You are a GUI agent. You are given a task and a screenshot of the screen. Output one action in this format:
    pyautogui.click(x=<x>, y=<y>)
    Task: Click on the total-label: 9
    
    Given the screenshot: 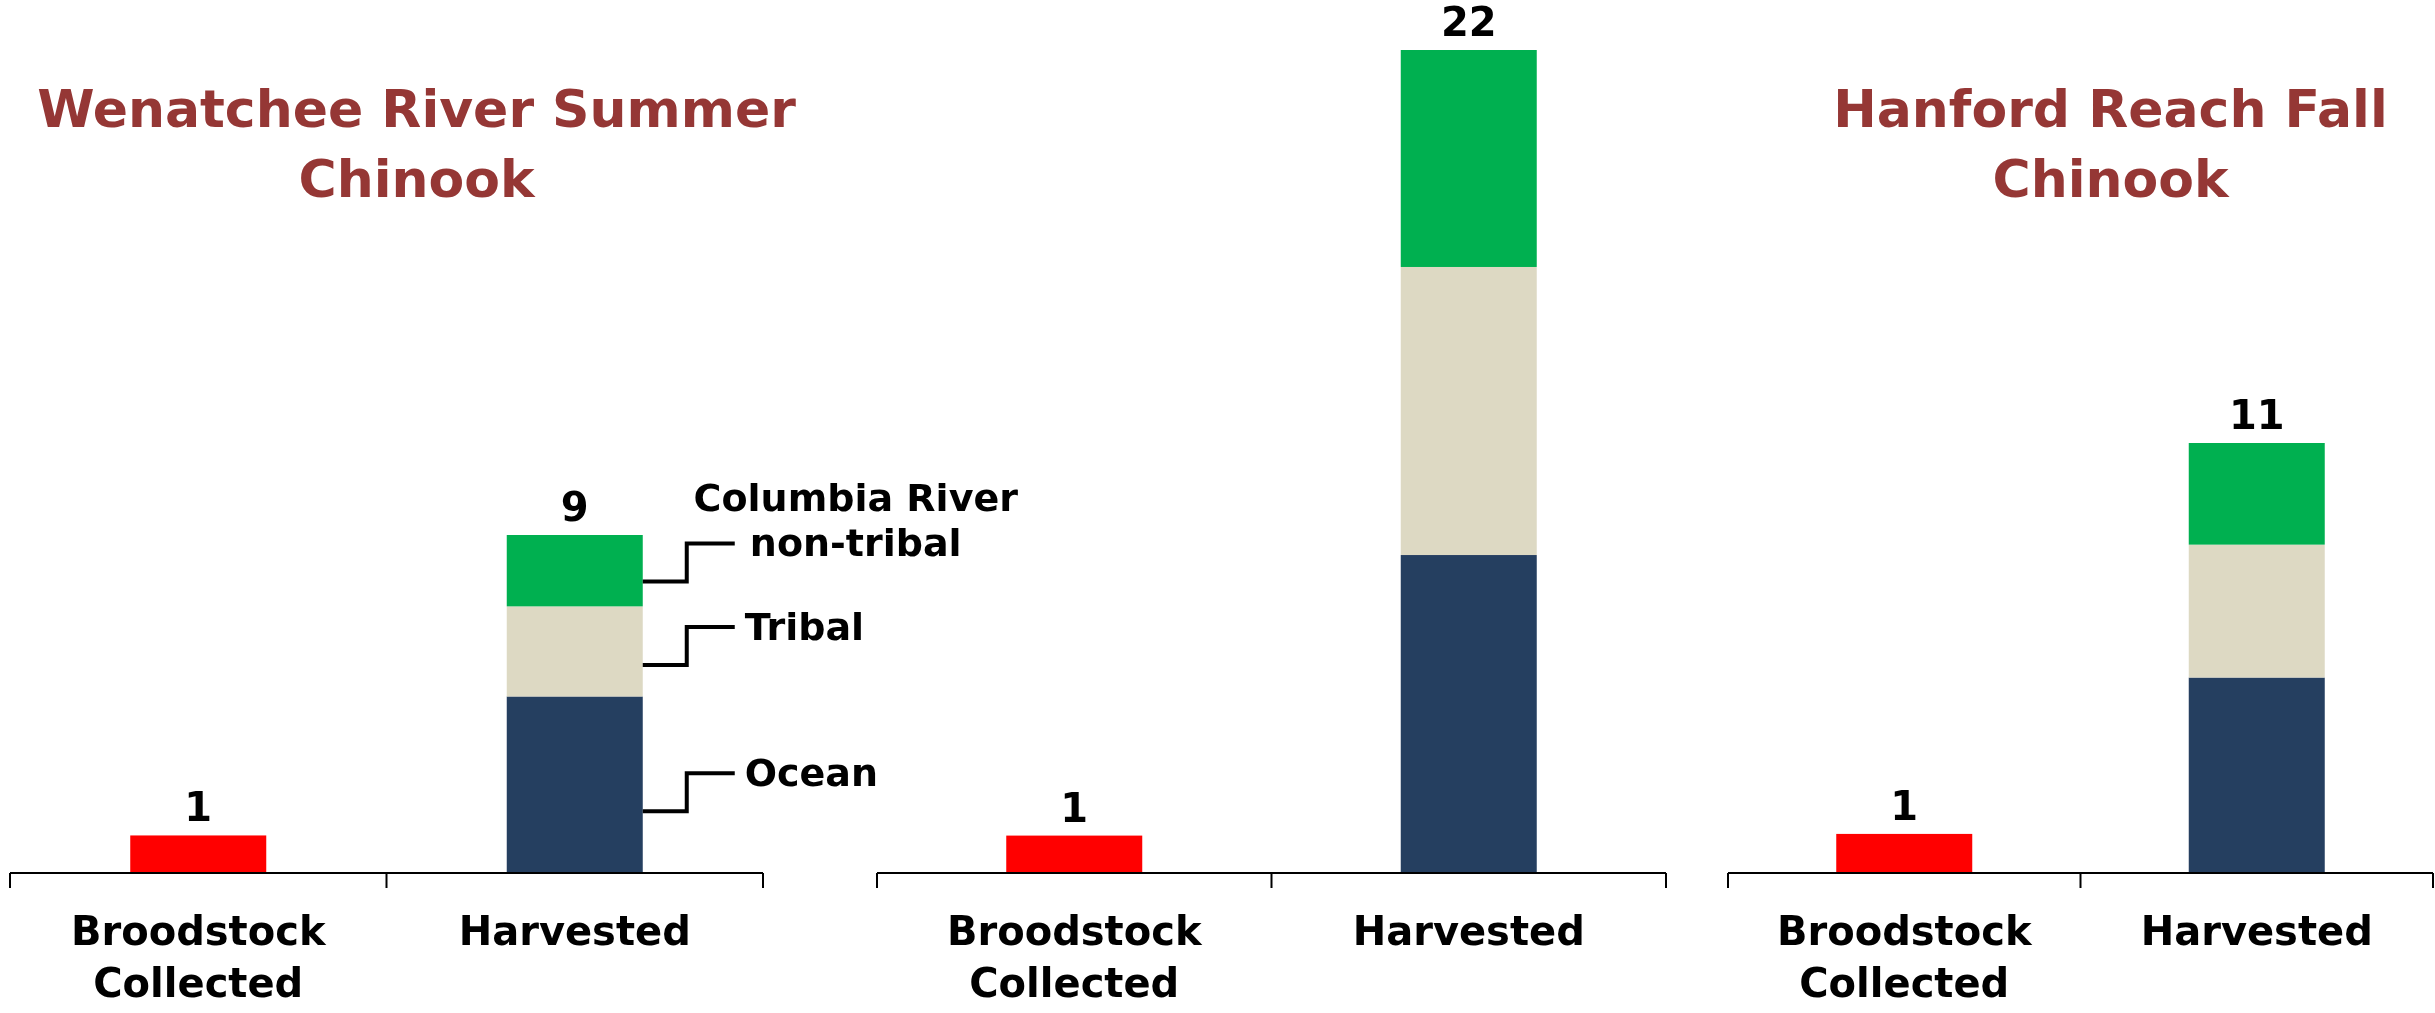 What is the action you would take?
    pyautogui.click(x=574, y=507)
    